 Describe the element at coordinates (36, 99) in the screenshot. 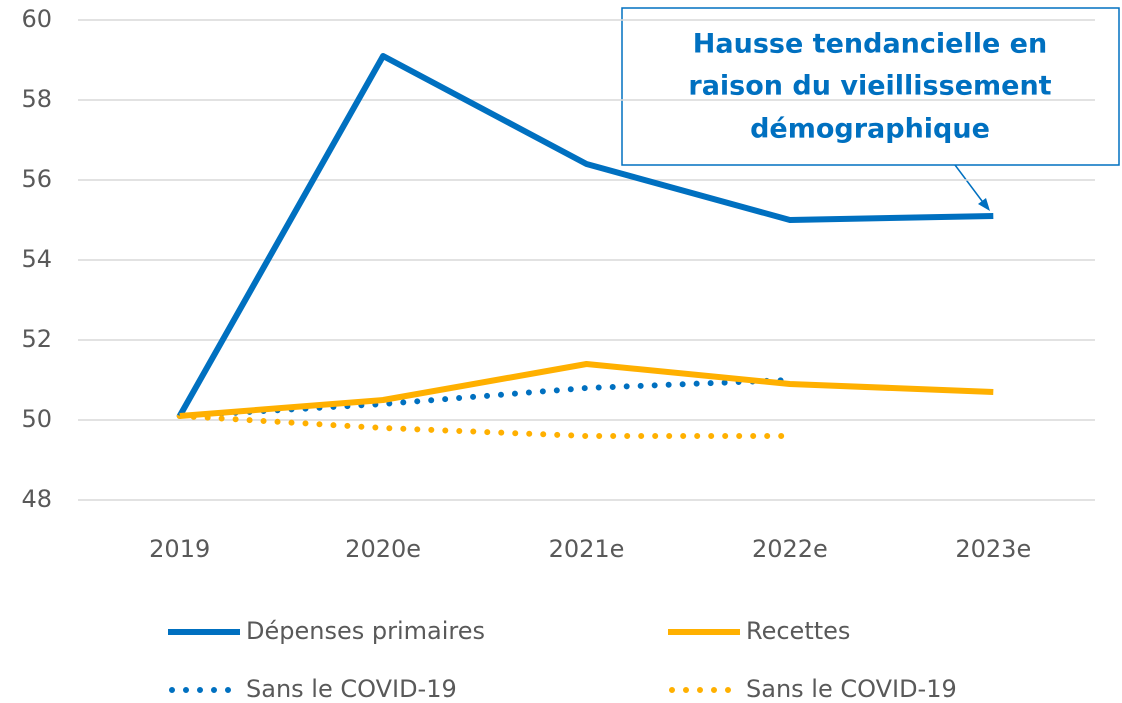

I see `y-tick-label: 58` at that location.